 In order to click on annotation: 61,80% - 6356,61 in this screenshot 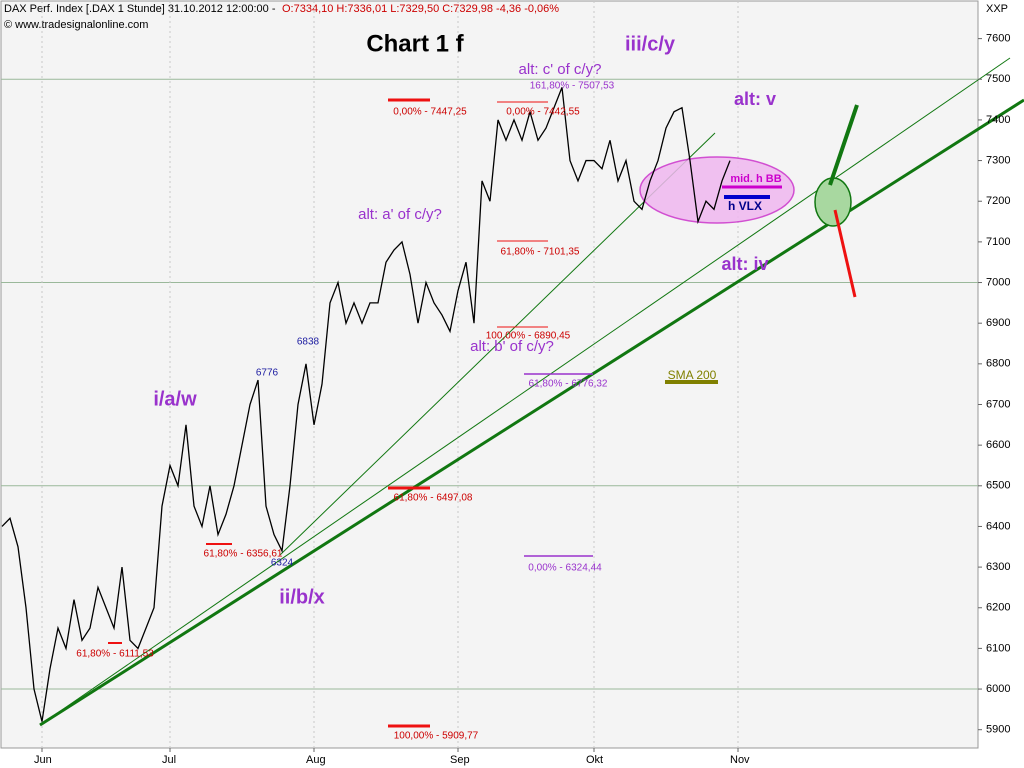, I will do `click(243, 554)`.